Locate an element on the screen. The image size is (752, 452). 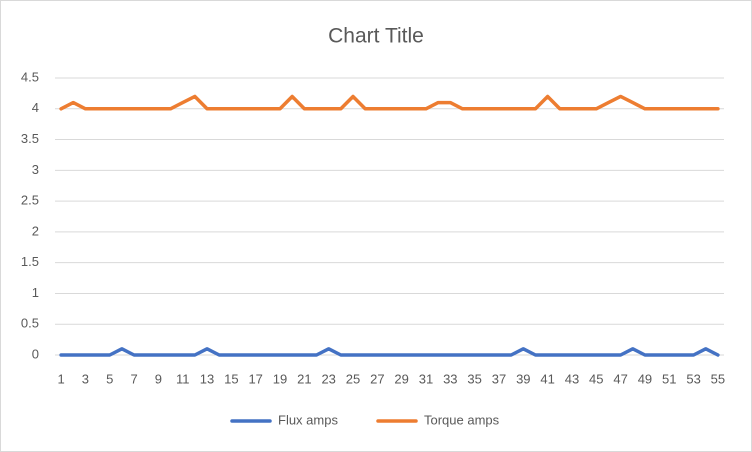
x-tick-label: 15 is located at coordinates (231, 378).